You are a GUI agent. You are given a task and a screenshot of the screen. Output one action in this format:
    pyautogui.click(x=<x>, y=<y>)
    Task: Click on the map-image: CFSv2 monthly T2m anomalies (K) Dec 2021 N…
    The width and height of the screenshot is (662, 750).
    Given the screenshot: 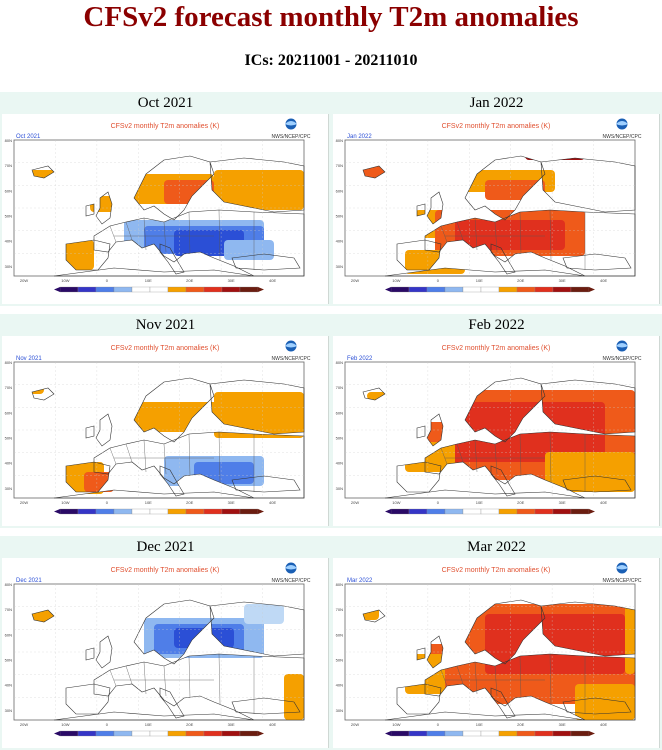 What is the action you would take?
    pyautogui.click(x=165, y=653)
    